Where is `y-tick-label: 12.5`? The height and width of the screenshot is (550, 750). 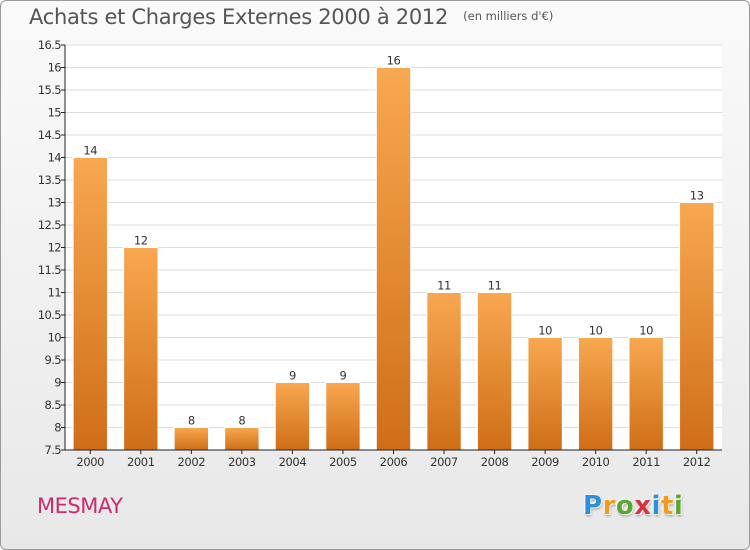
y-tick-label: 12.5 is located at coordinates (49, 225).